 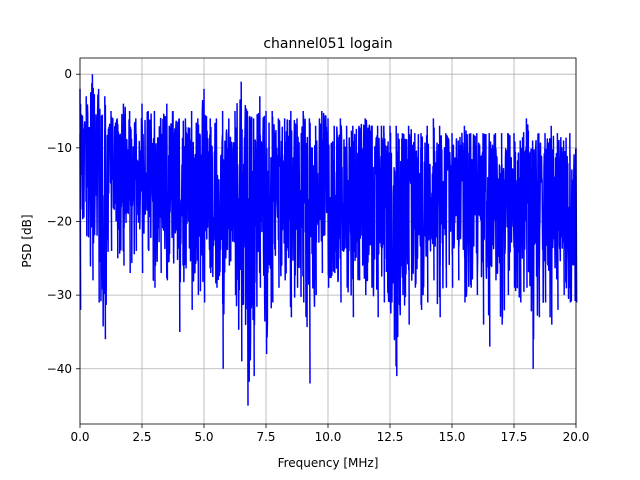 What do you see at coordinates (59, 295) in the screenshot?
I see `y-tick-label: −30` at bounding box center [59, 295].